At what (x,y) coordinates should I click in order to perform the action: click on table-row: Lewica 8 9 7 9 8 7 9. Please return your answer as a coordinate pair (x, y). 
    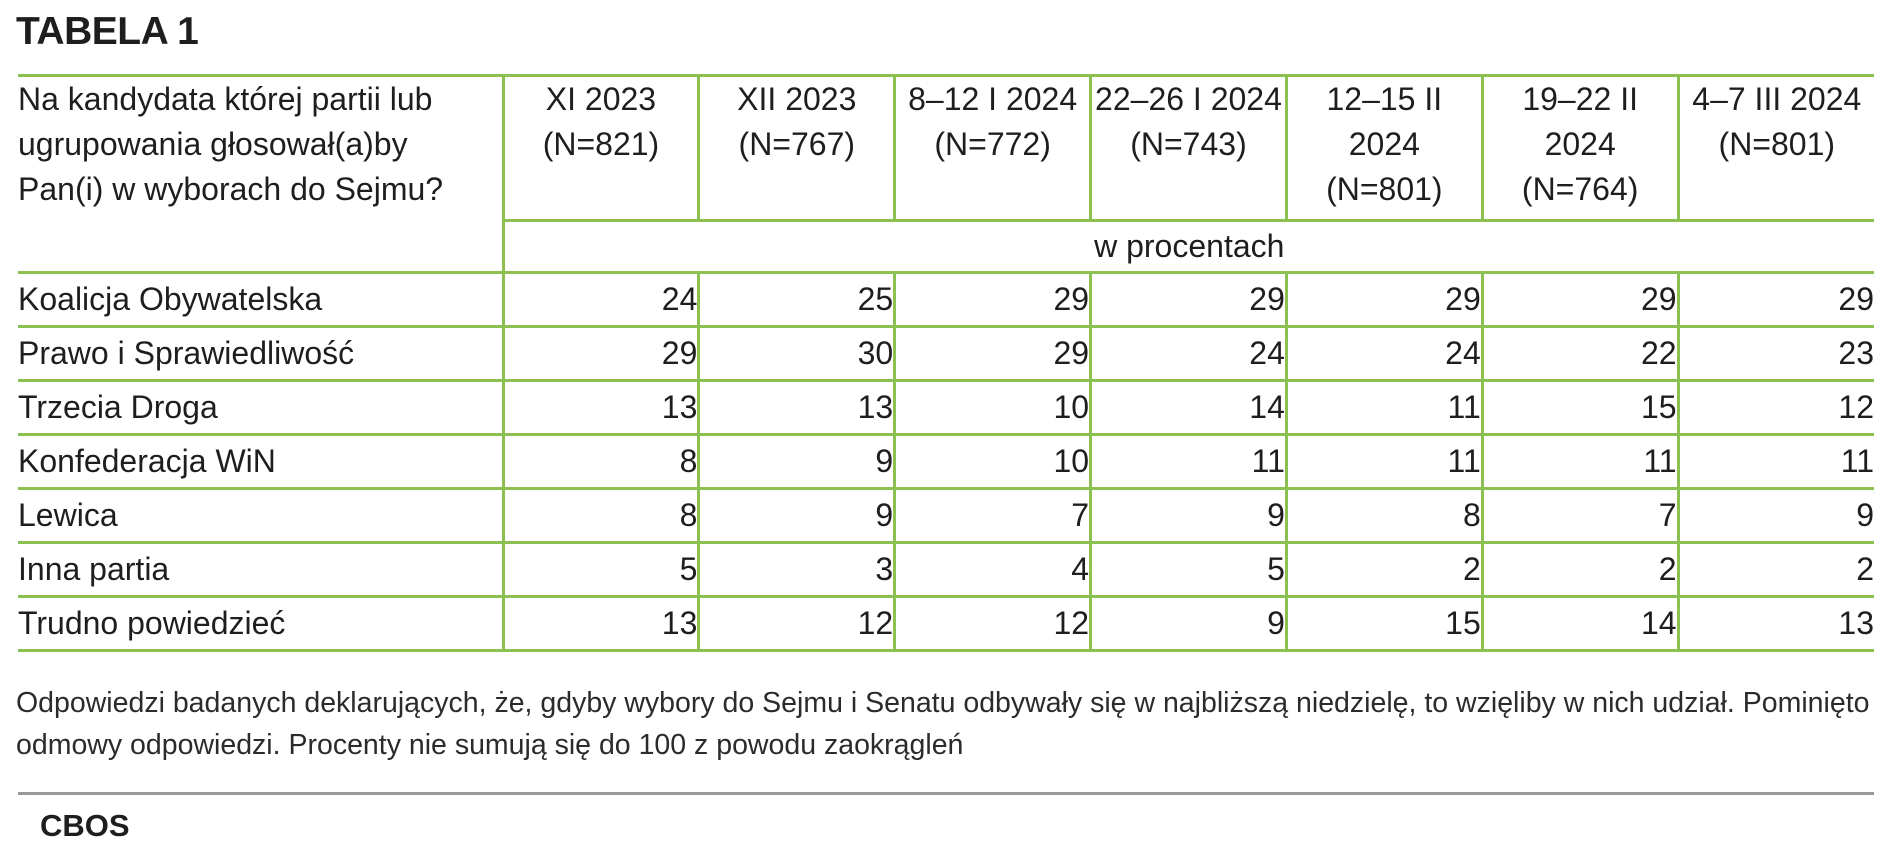
    Looking at the image, I should click on (946, 515).